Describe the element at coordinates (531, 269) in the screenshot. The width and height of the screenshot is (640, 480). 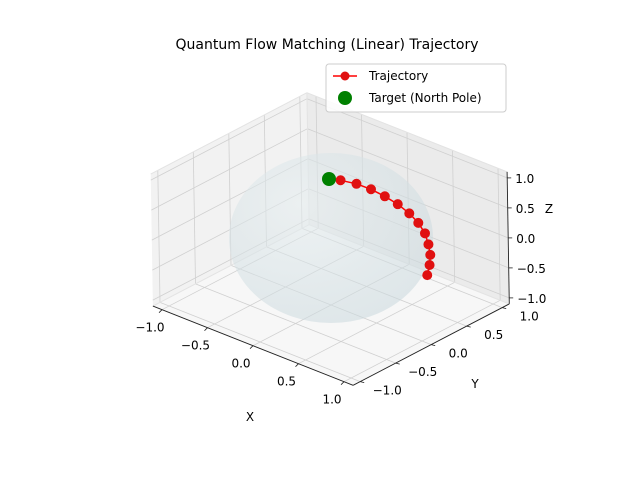
I see `z-tick-label: −0.5` at that location.